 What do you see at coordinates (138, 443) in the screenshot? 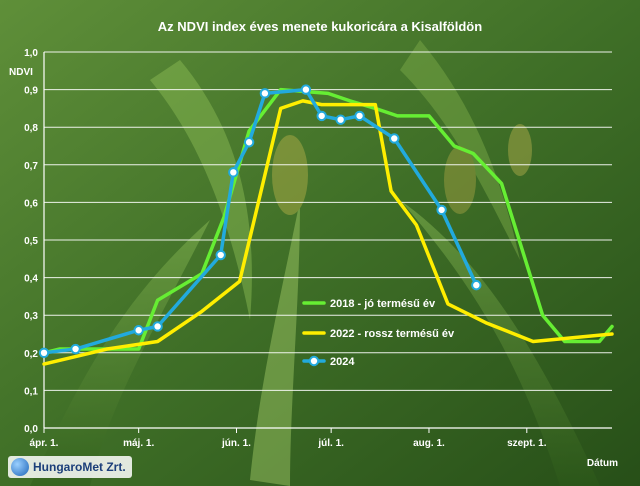
I see `x-tick-label: máj. 1.` at bounding box center [138, 443].